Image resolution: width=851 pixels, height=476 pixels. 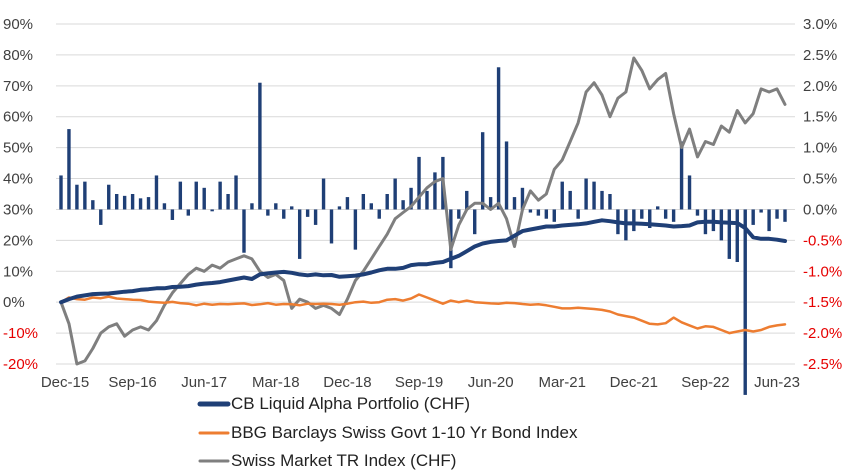 What do you see at coordinates (350, 403) in the screenshot?
I see `legend-item-cb-liquid-alpha-label: CB Liquid Alpha Portfolio (CHF)` at bounding box center [350, 403].